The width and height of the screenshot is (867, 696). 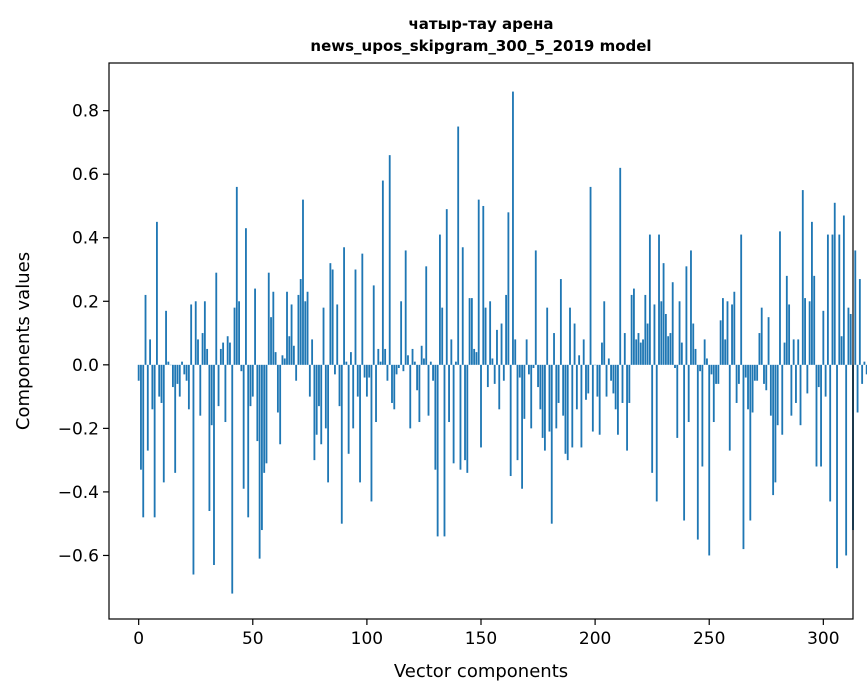 I want to click on x-tick-label: 100, so click(x=367, y=639).